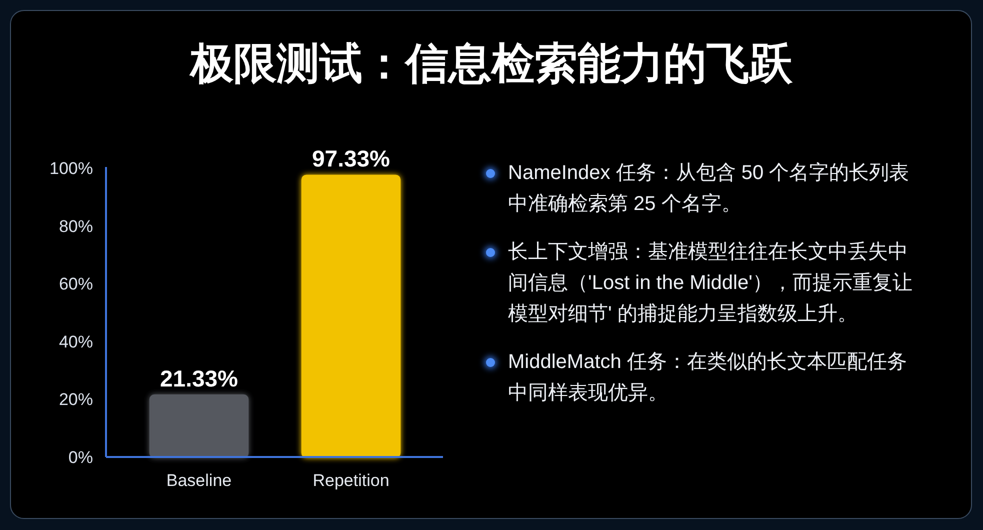 The image size is (983, 530). What do you see at coordinates (710, 283) in the screenshot?
I see `text: 长上下文增强：基准模型往往在长文中丢失中间信息（'Lost in the Middle'），而提示重复让模型对细节' 的捕捉能力呈指数级上升。` at bounding box center [710, 283].